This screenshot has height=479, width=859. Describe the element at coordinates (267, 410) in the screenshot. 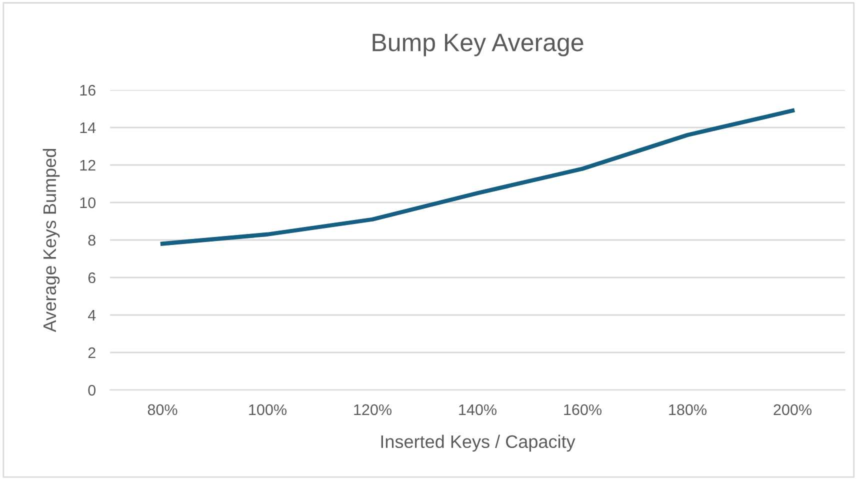

I see `x-tick-label: 100%` at that location.